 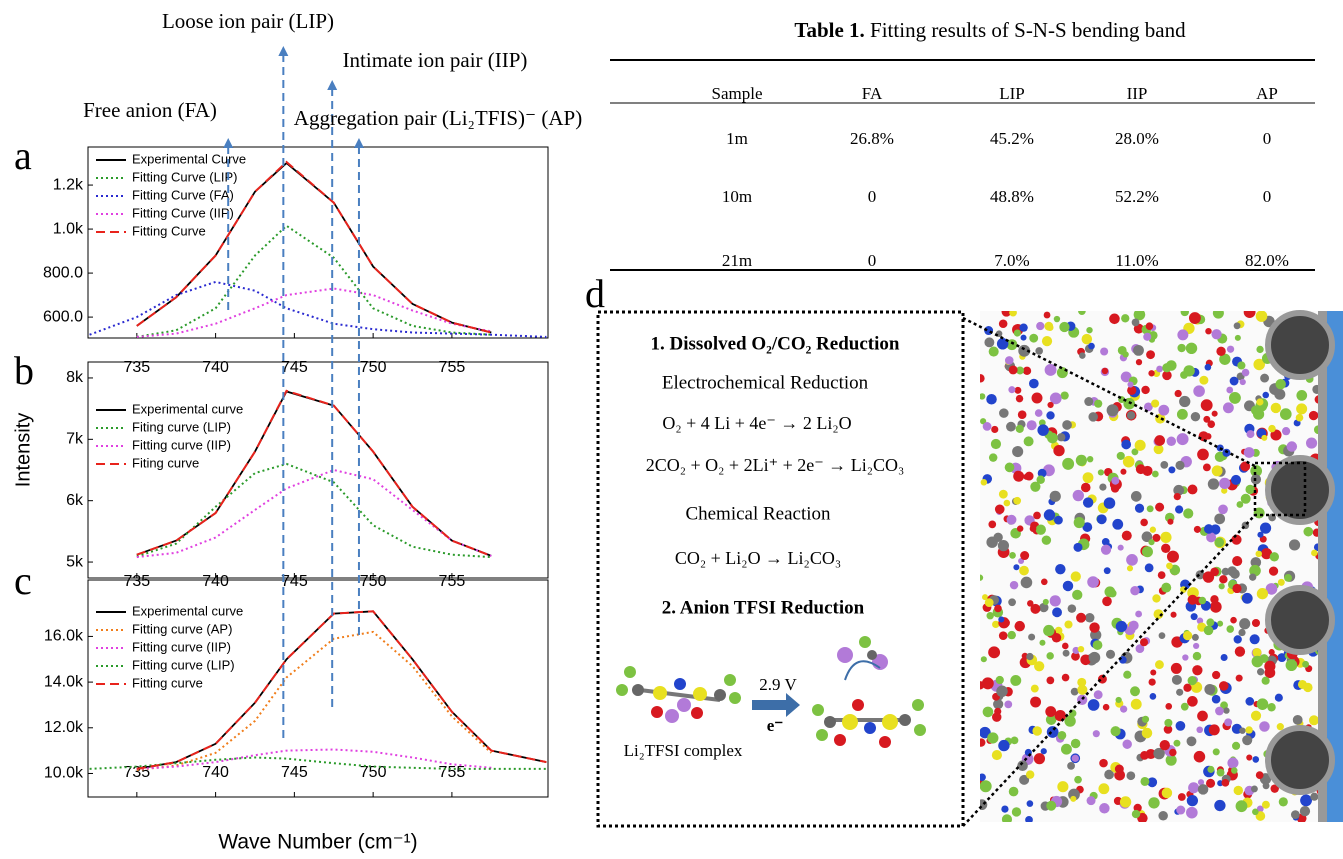 What do you see at coordinates (778, 684) in the screenshot?
I see `voltage-label: 2.9 V` at bounding box center [778, 684].